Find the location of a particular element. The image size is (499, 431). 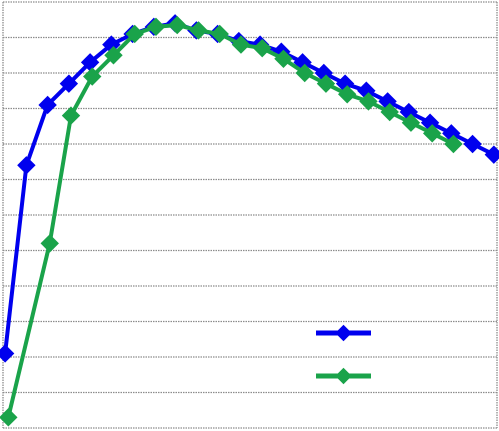

legend is located at coordinates (343, 354).